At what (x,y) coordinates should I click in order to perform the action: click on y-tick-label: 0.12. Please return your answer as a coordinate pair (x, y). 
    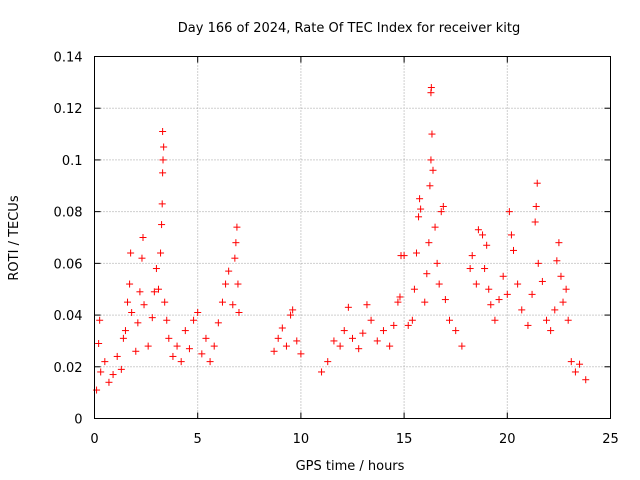
    Looking at the image, I should click on (68, 109).